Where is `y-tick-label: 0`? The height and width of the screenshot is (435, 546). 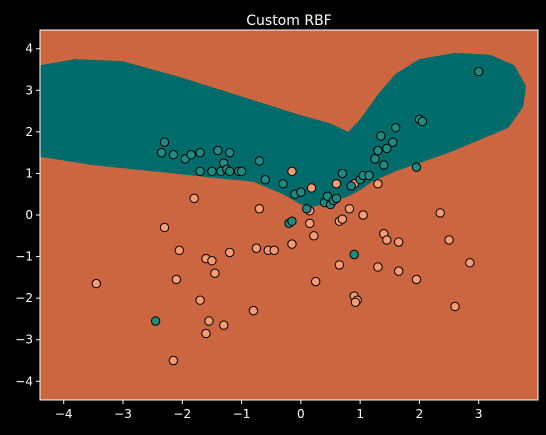 y-tick-label: 0 is located at coordinates (29, 215).